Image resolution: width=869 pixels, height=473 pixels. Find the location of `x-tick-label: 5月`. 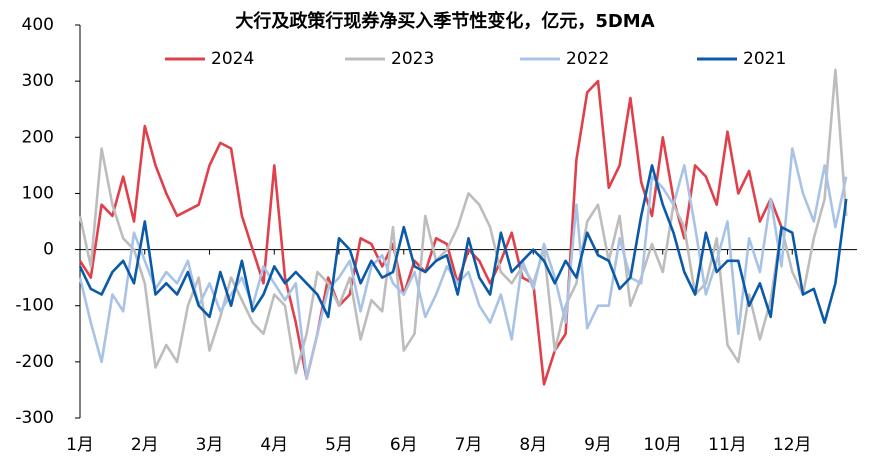

x-tick-label: 5月 is located at coordinates (339, 445).